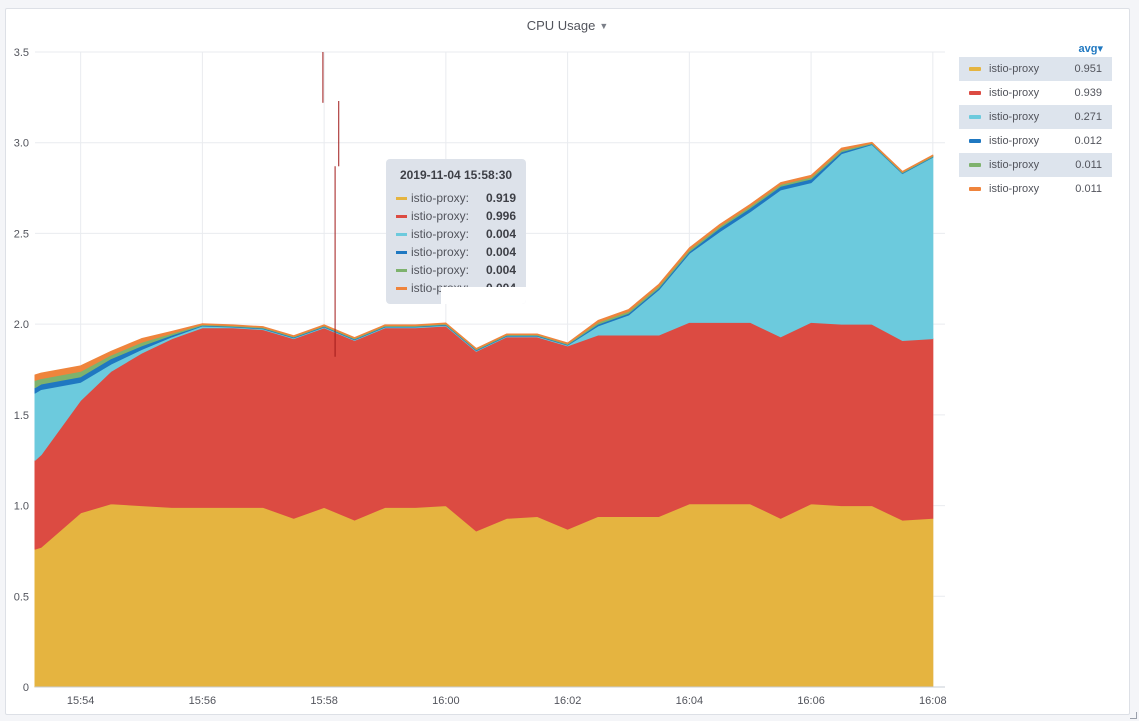 The height and width of the screenshot is (721, 1139). Describe the element at coordinates (568, 701) in the screenshot. I see `x-tick-label: 16:02` at that location.